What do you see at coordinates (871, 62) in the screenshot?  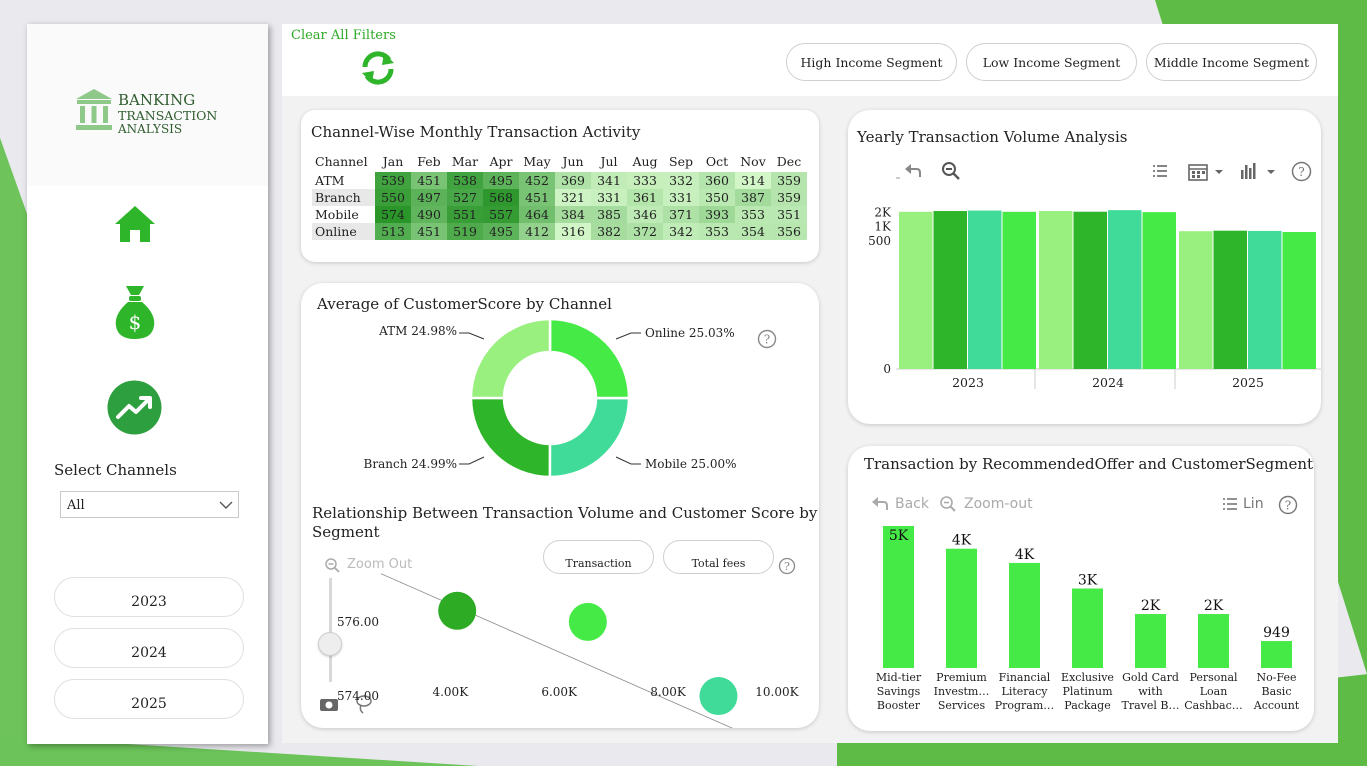 I see `segment-button-high-income: High Income Segment` at bounding box center [871, 62].